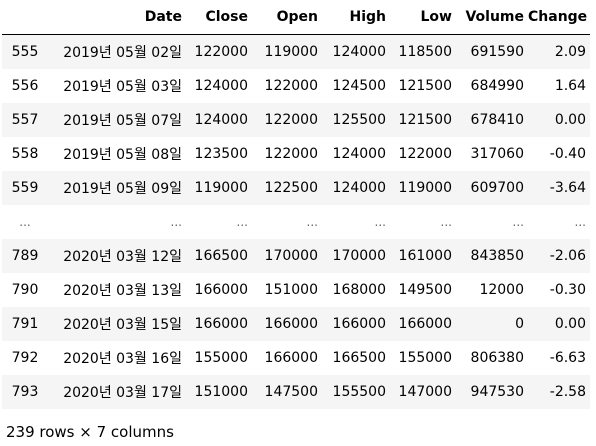 This screenshot has height=446, width=596. I want to click on cell-date: 2020년 03월 17일, so click(122, 393).